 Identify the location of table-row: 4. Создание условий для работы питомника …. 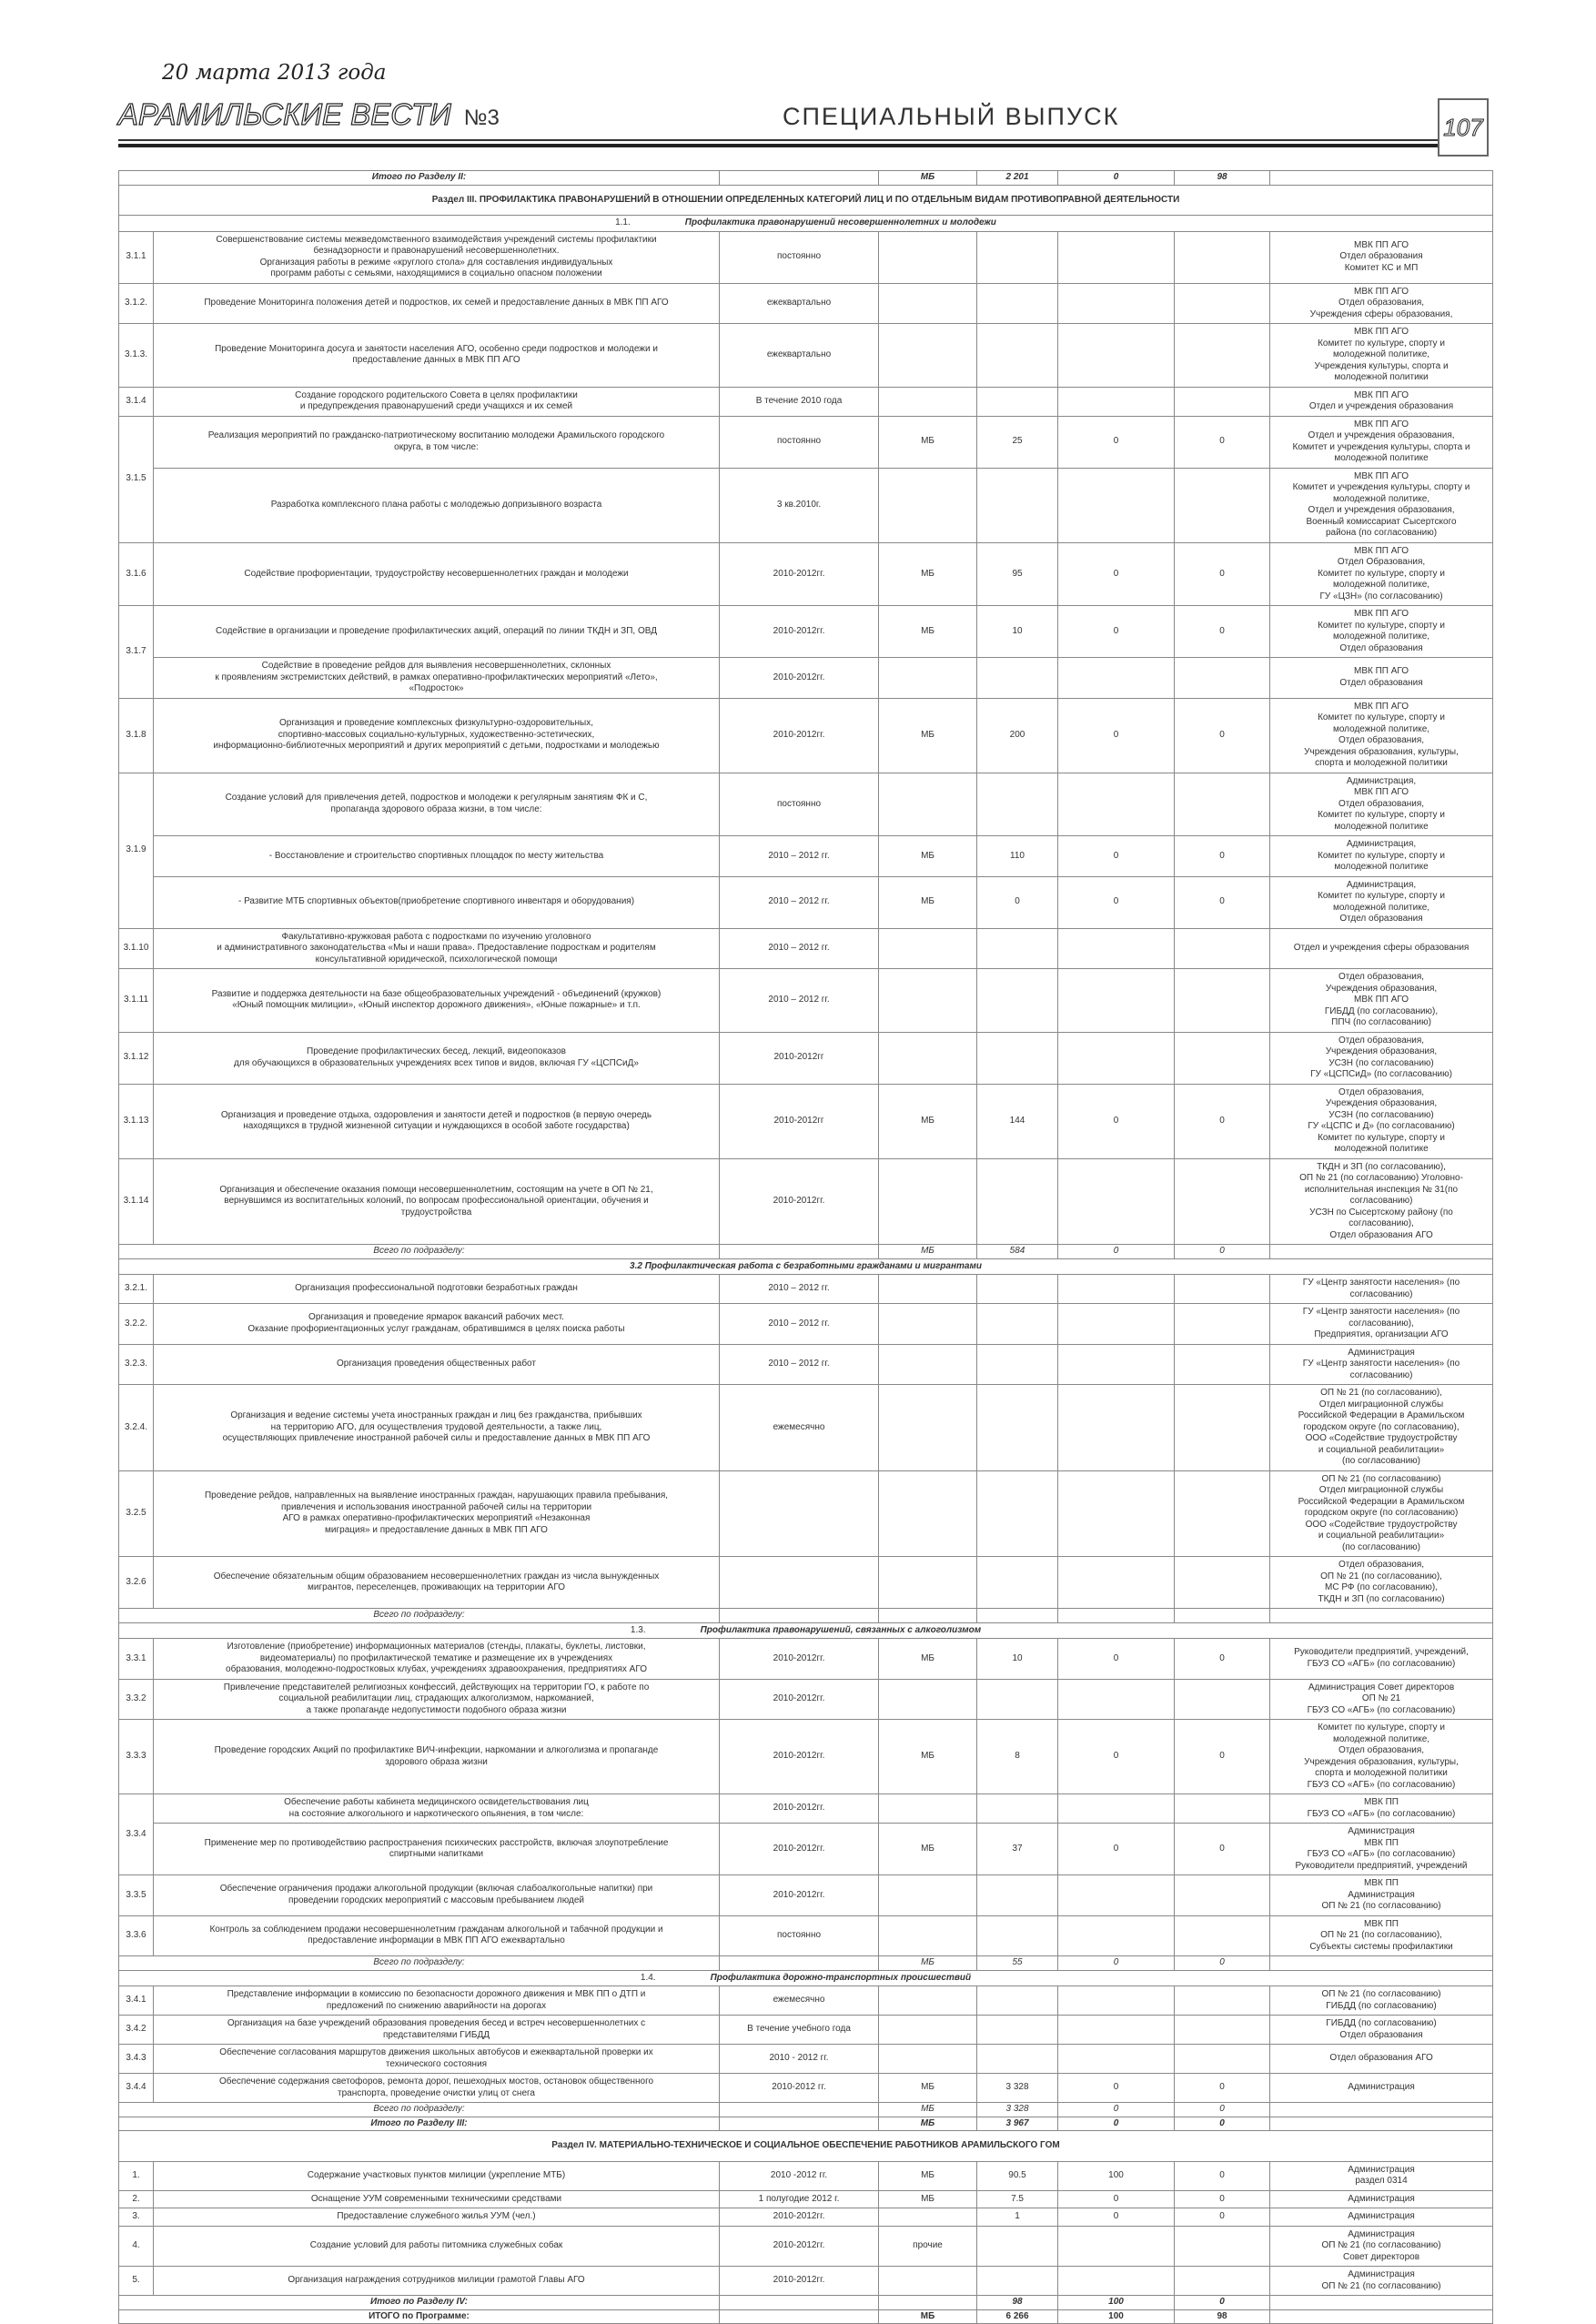
(806, 2246).